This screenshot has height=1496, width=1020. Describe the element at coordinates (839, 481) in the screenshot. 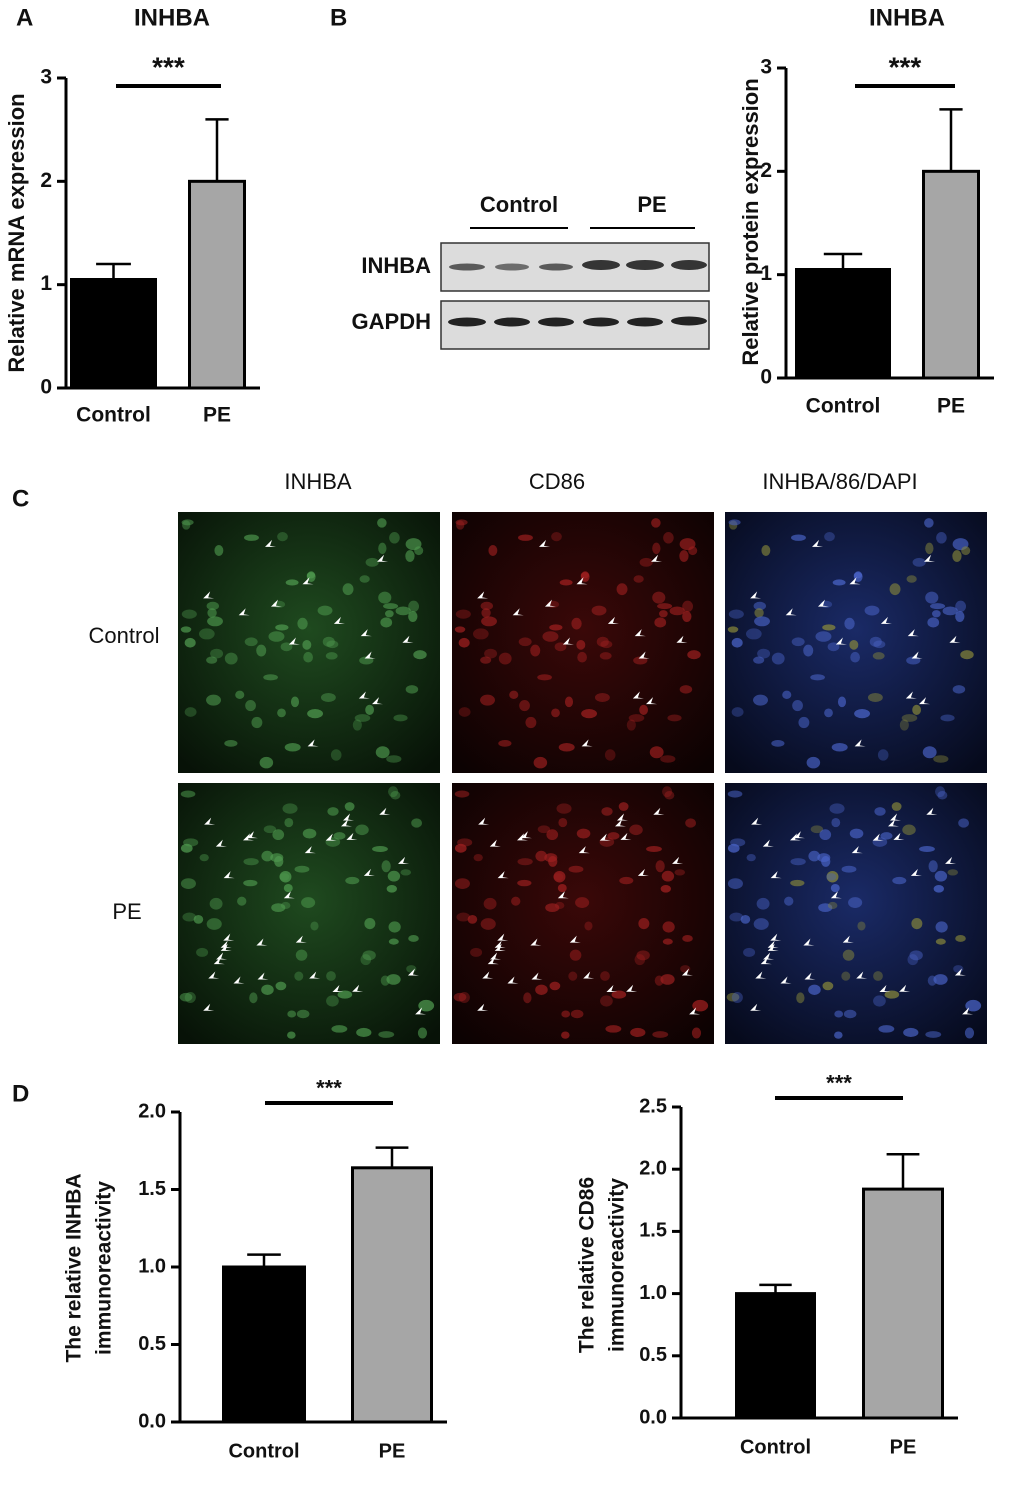

I see `column-label: INHBA/86/DAPI` at that location.